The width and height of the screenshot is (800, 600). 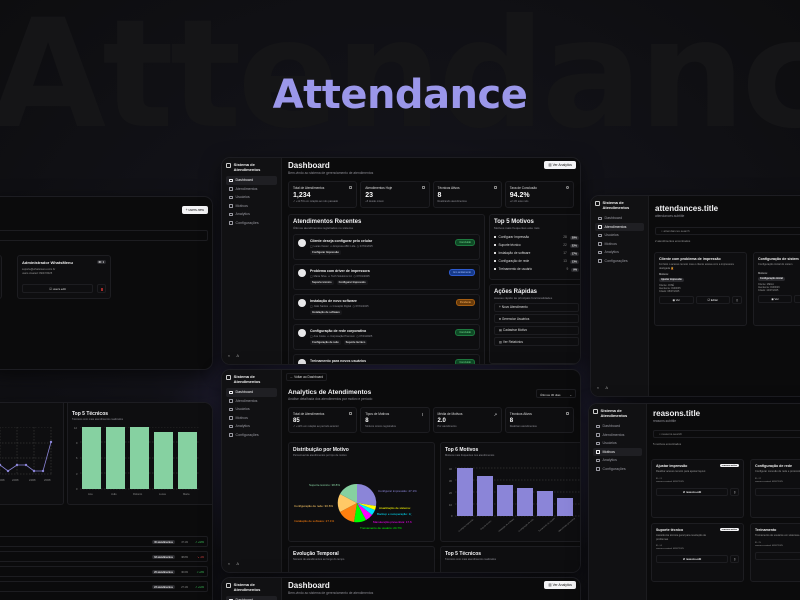 I want to click on reasons-search-input: ⌕ reasons.search, so click(x=726, y=434).